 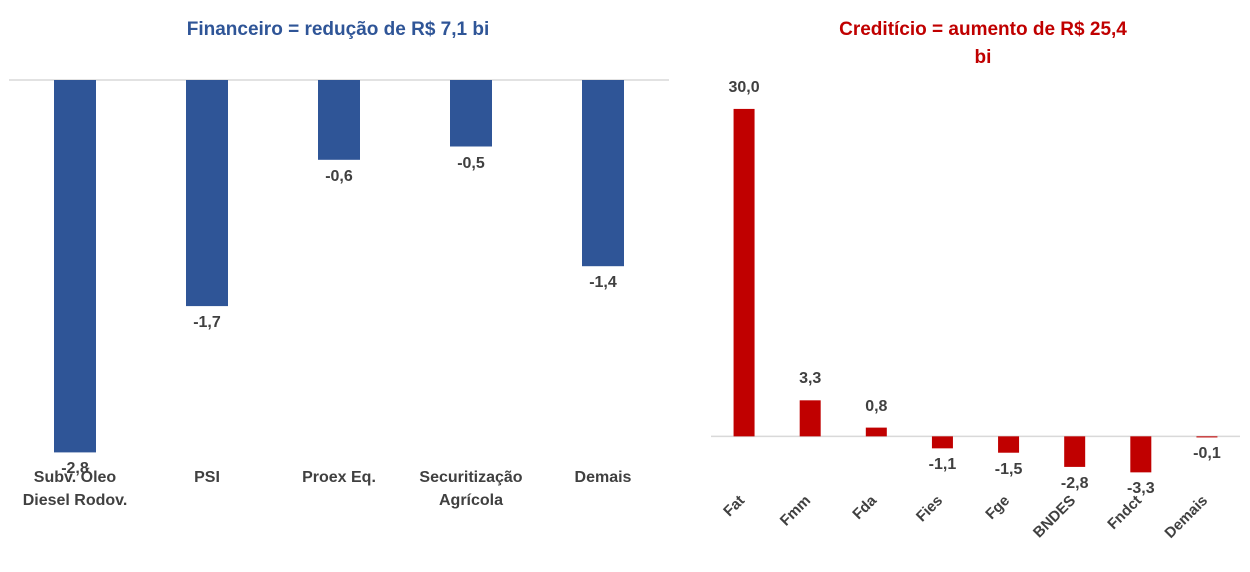 What do you see at coordinates (744, 87) in the screenshot?
I see `data-label: 30,0` at bounding box center [744, 87].